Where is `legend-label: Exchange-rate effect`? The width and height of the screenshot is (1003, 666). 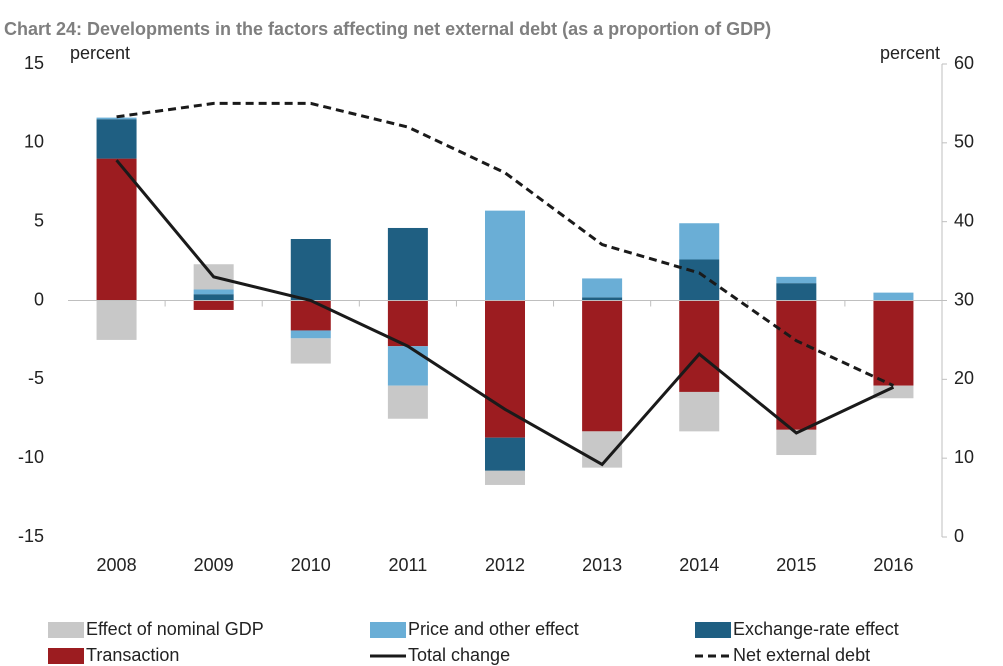
legend-label: Exchange-rate effect is located at coordinates (816, 629).